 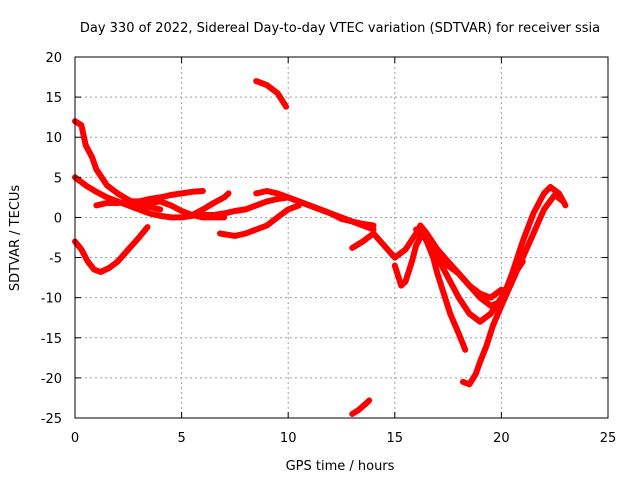 I want to click on x-axis-label: GPS time / hours, so click(x=340, y=466).